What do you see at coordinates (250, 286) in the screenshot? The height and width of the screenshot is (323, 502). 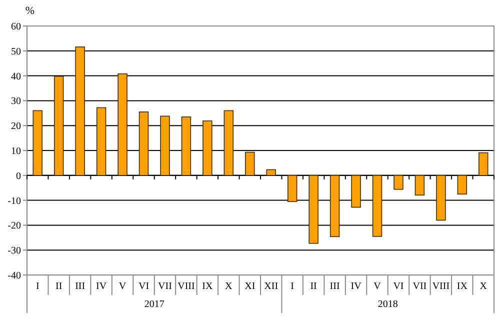 I see `x-tick-label: XI` at bounding box center [250, 286].